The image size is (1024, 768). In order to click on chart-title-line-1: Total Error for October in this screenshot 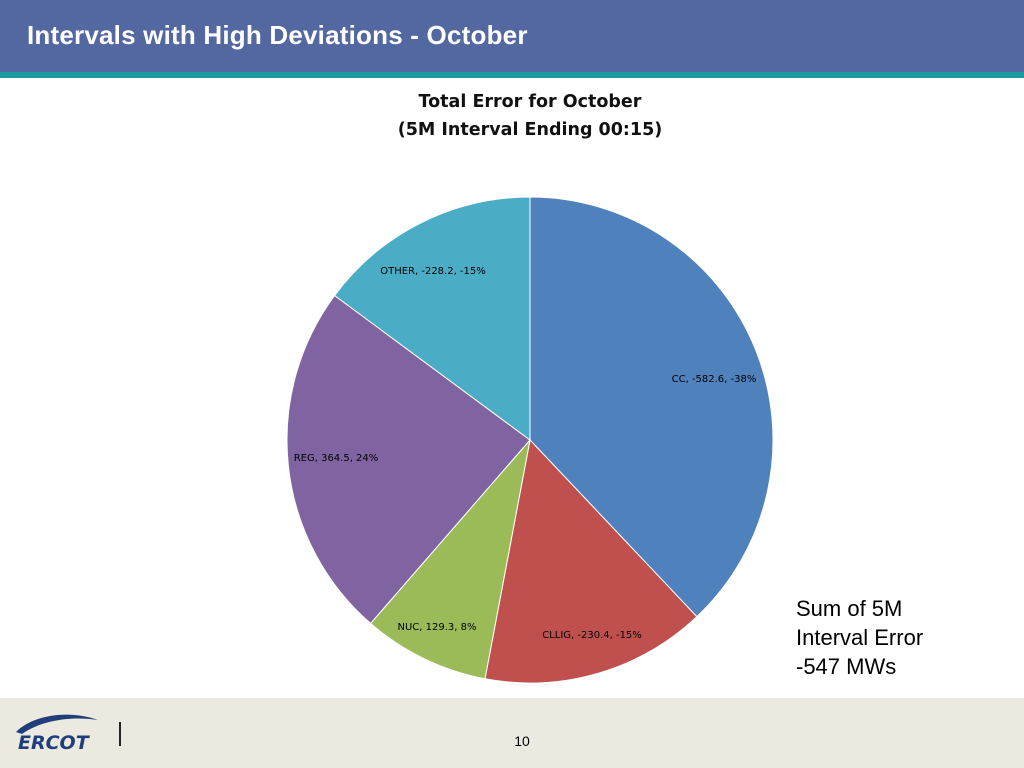, I will do `click(530, 102)`.